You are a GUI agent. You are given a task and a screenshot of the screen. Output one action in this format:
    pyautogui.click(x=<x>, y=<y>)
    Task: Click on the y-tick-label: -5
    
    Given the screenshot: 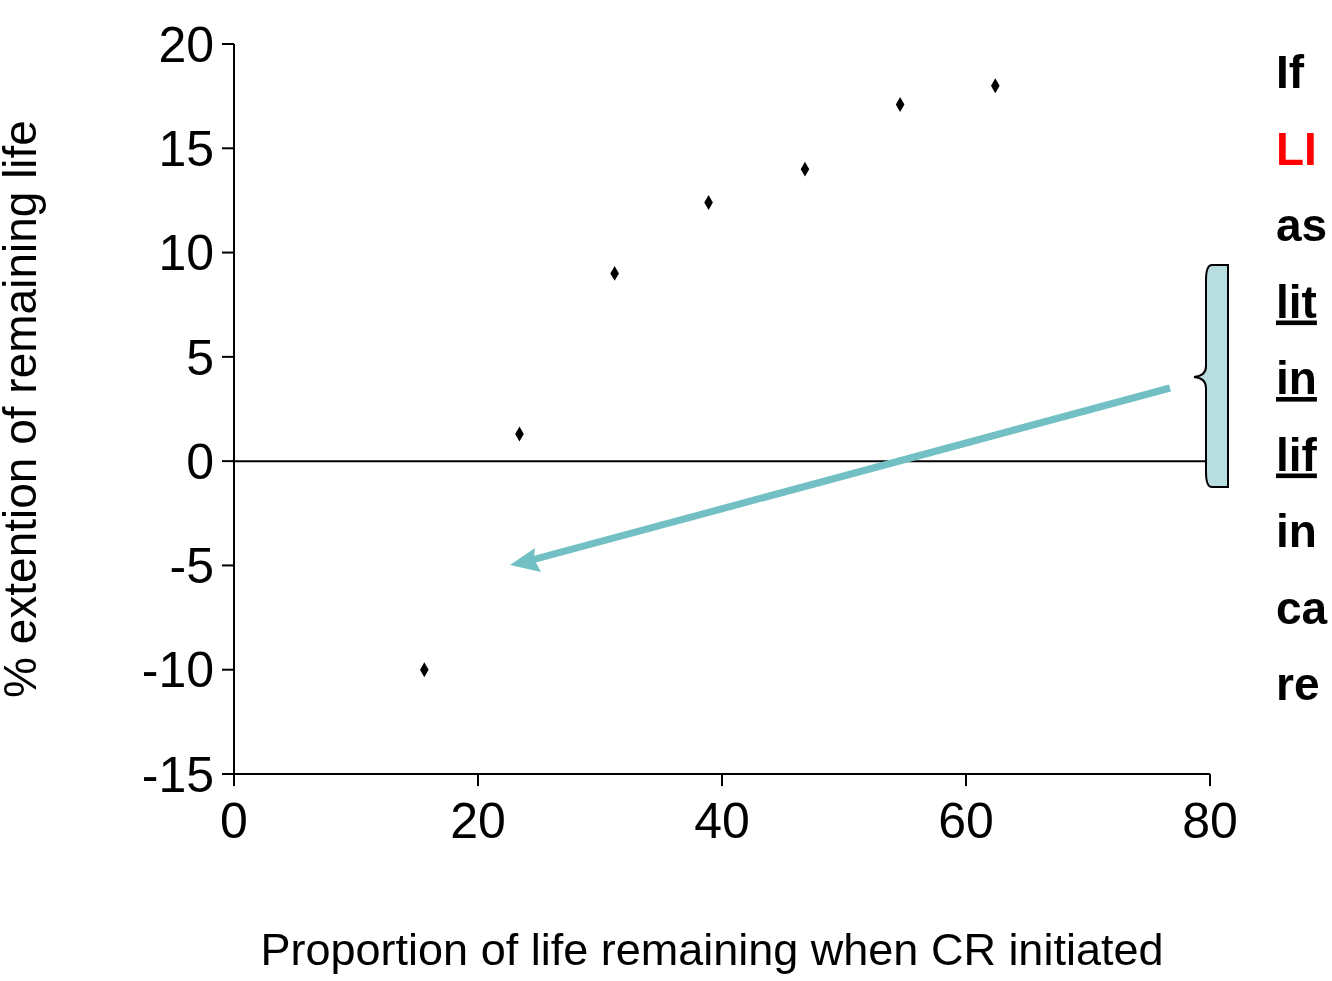 What is the action you would take?
    pyautogui.click(x=191, y=566)
    